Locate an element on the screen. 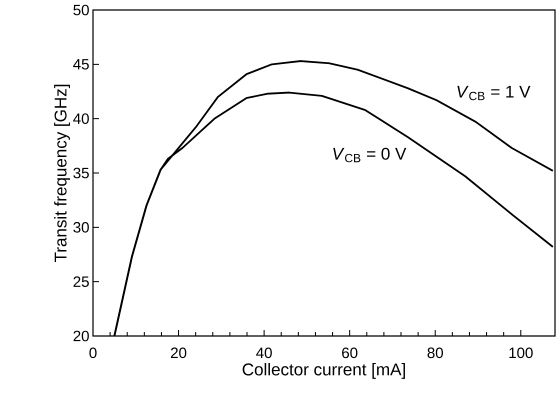  x-axis-title: Collector current [mA] is located at coordinates (323, 370).